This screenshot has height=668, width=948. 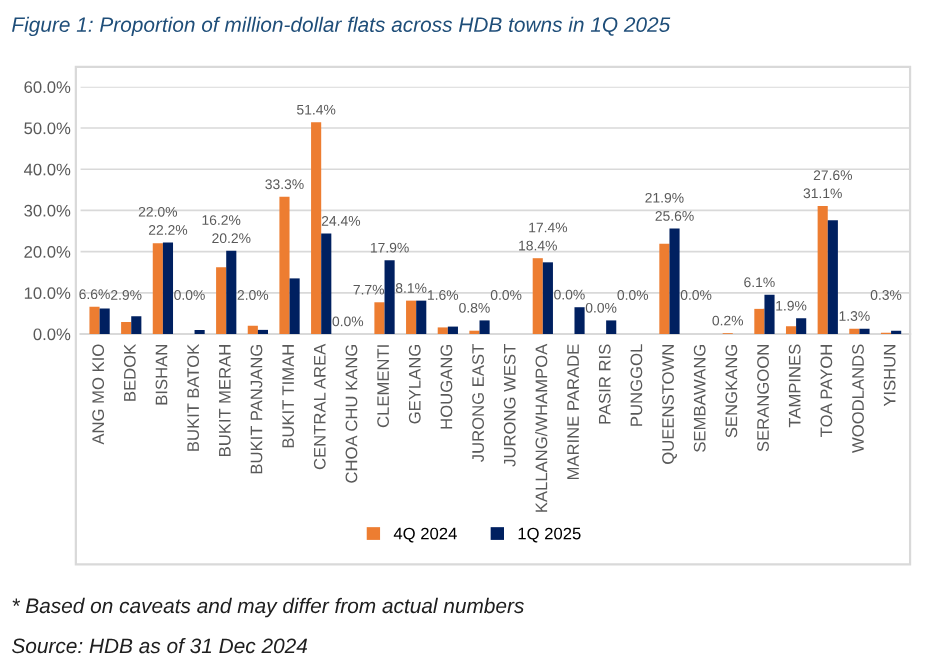 What do you see at coordinates (52, 334) in the screenshot?
I see `y-tick-label: 0.0%` at bounding box center [52, 334].